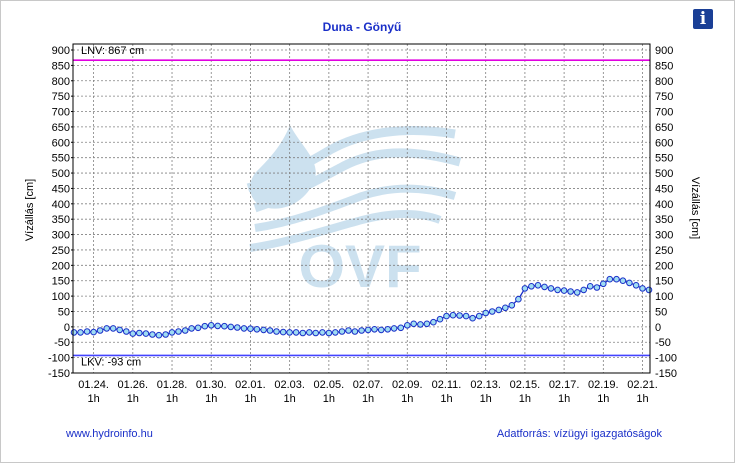  What do you see at coordinates (359, 266) in the screenshot?
I see `watermark-text: OVF` at bounding box center [359, 266].